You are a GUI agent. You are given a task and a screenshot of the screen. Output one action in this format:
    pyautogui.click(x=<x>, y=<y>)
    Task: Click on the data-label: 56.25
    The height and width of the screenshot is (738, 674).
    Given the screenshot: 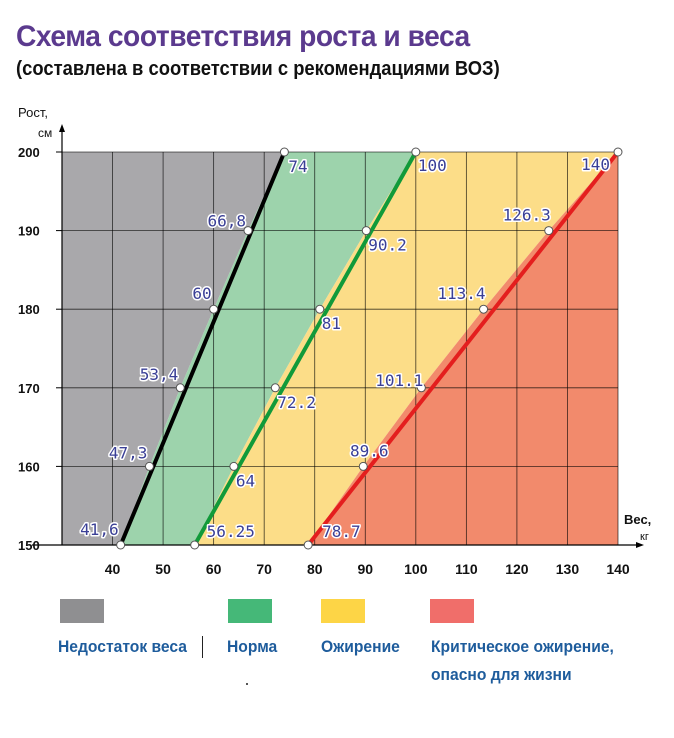 What is the action you would take?
    pyautogui.click(x=231, y=531)
    